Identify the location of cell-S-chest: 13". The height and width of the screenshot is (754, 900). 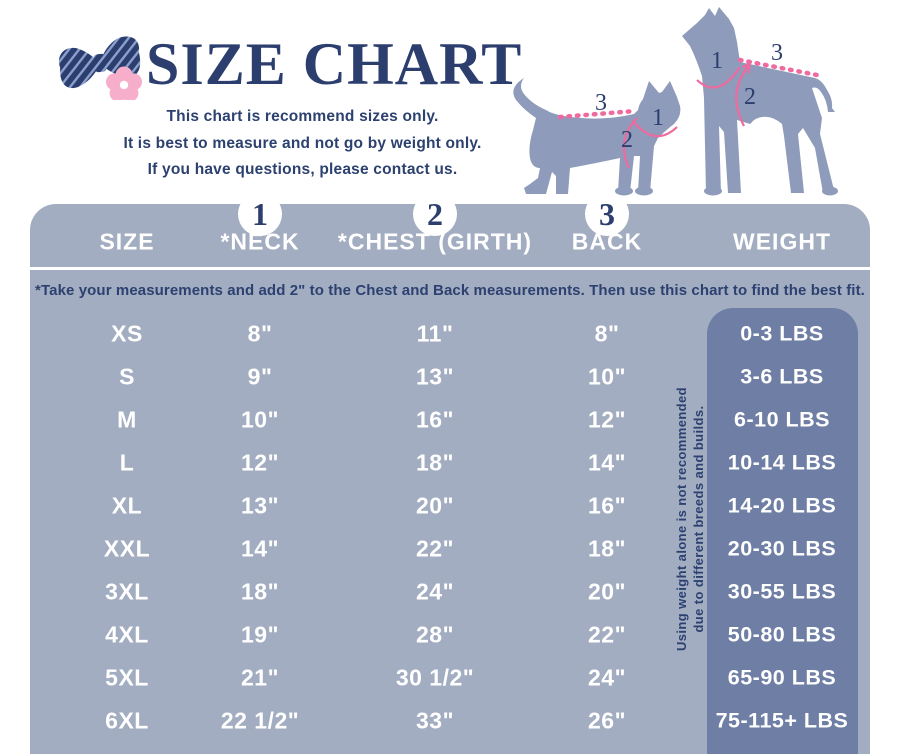
(435, 376).